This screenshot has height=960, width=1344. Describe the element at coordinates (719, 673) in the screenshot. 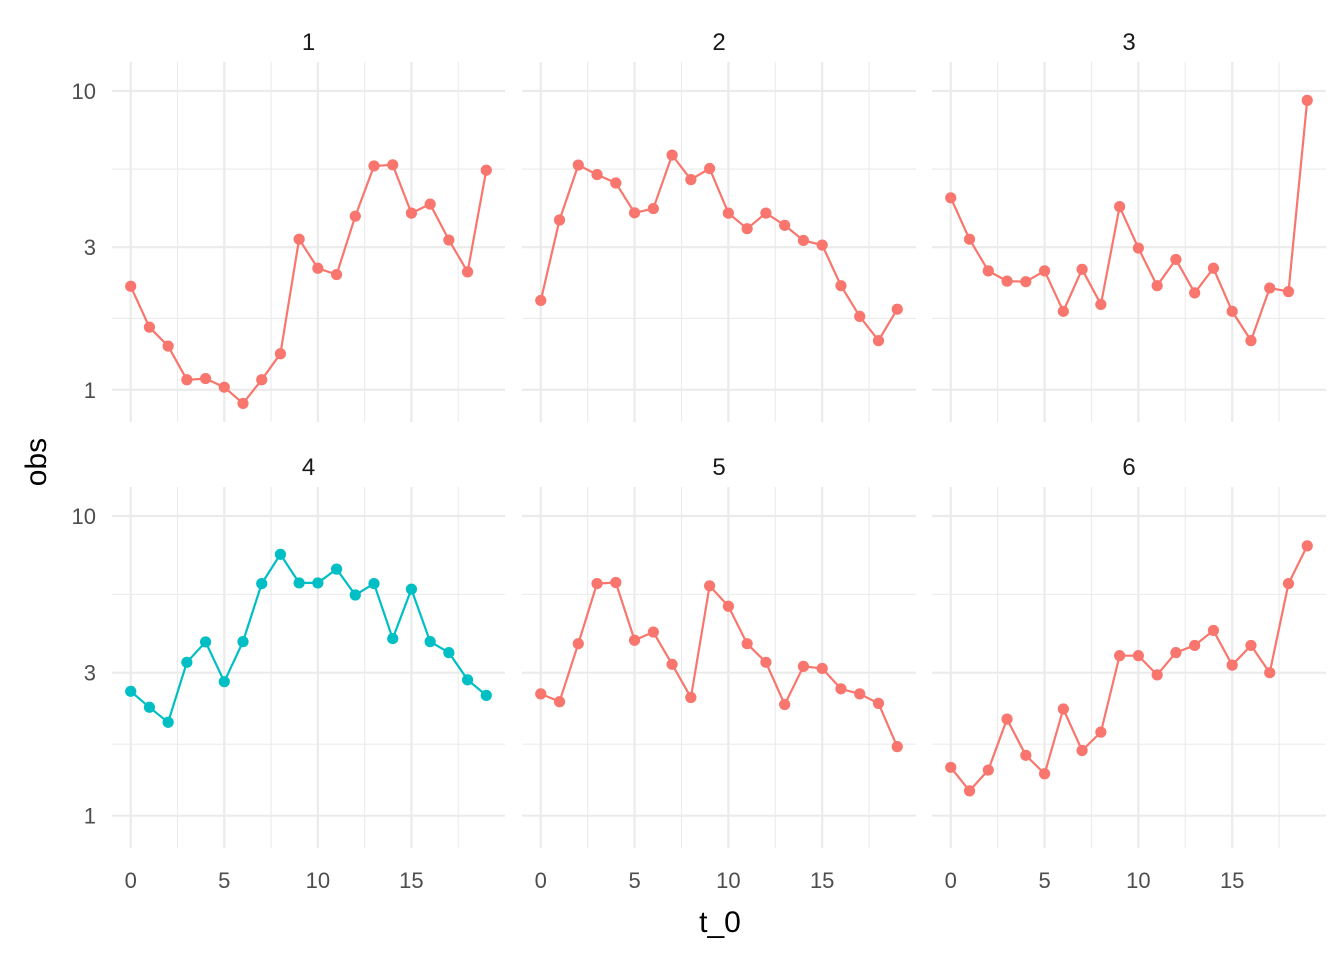

I see `panel-5: 5 0 5 10 15` at that location.